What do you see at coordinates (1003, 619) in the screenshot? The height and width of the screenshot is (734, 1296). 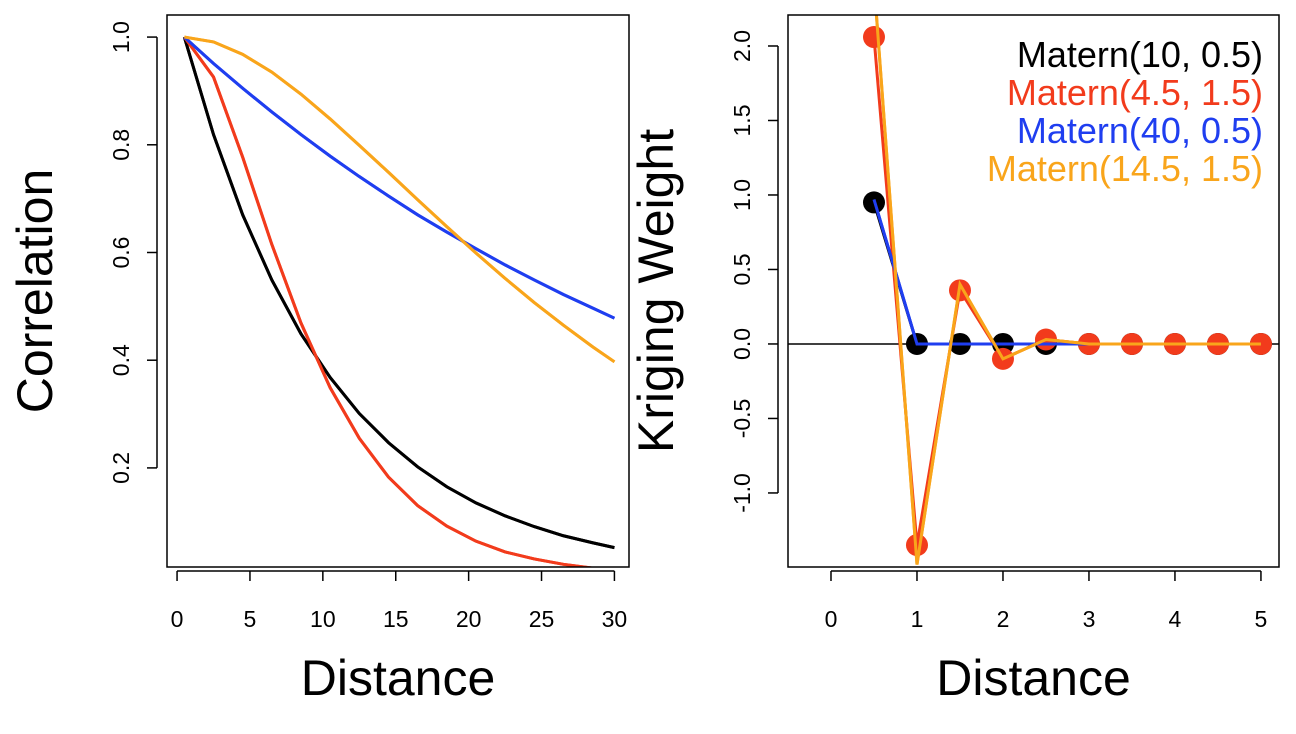 I see `x-tick-label: 2` at bounding box center [1003, 619].